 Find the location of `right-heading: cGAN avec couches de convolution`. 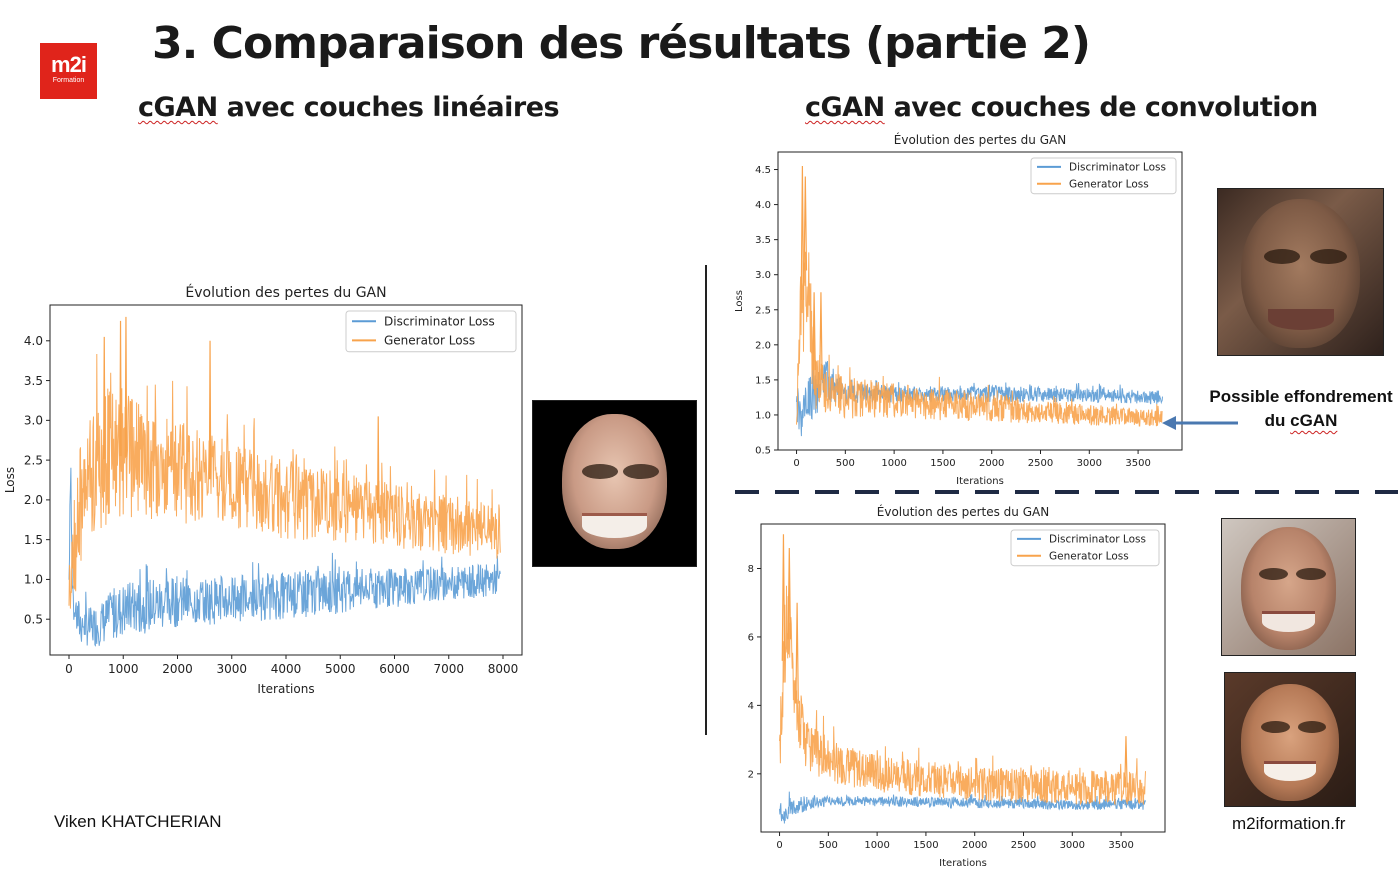

right-heading: cGAN avec couches de convolution is located at coordinates (1061, 107).